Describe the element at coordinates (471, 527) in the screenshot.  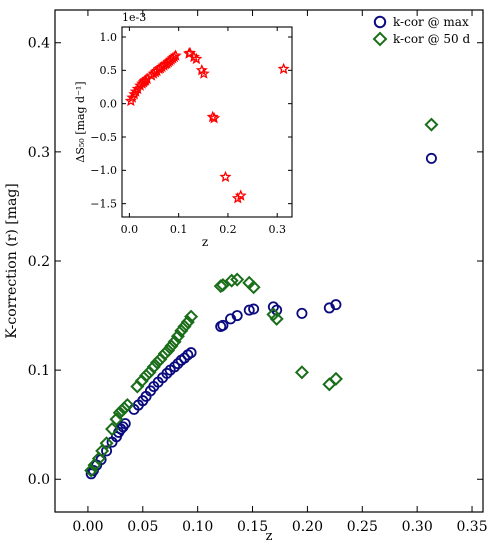
I see `main-x-tick-label: 0.35` at that location.